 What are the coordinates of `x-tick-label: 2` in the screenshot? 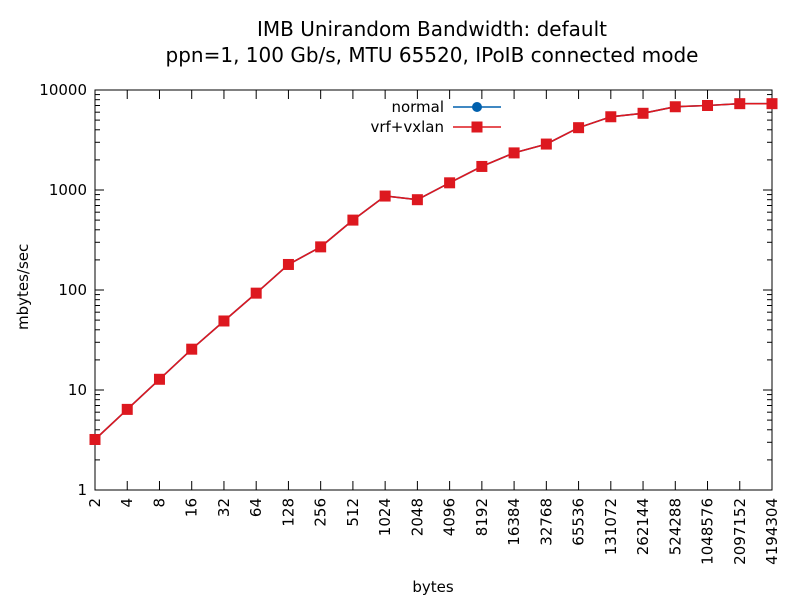 It's located at (95, 503).